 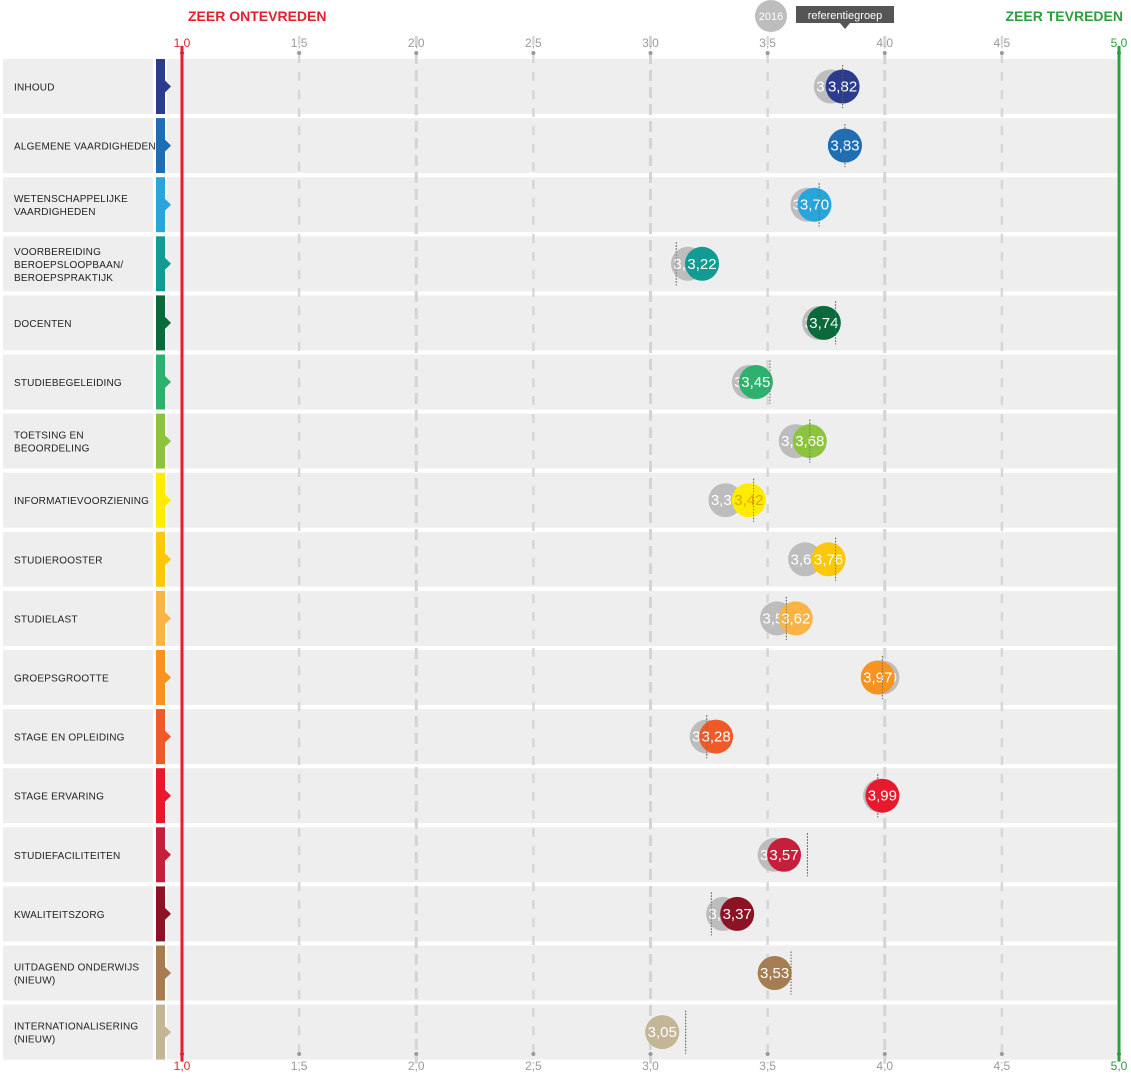 What do you see at coordinates (85, 147) in the screenshot?
I see `category-label: ALGEMENE VAARDIGHEDEN` at bounding box center [85, 147].